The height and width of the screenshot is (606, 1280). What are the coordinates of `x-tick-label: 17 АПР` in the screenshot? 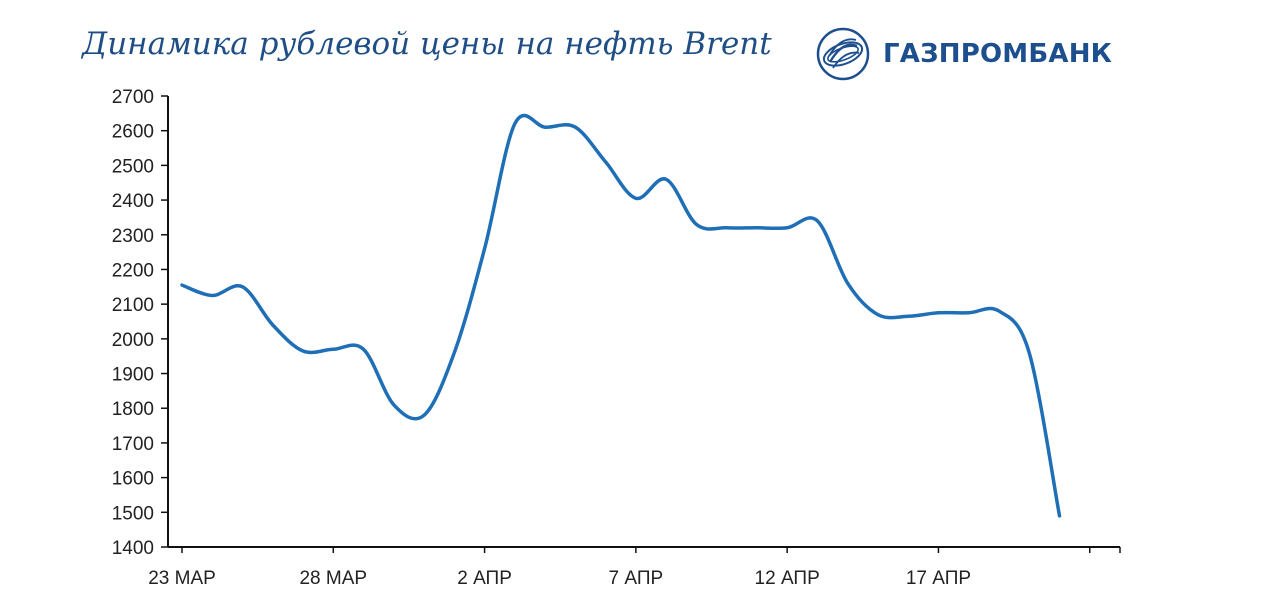 It's located at (938, 578).